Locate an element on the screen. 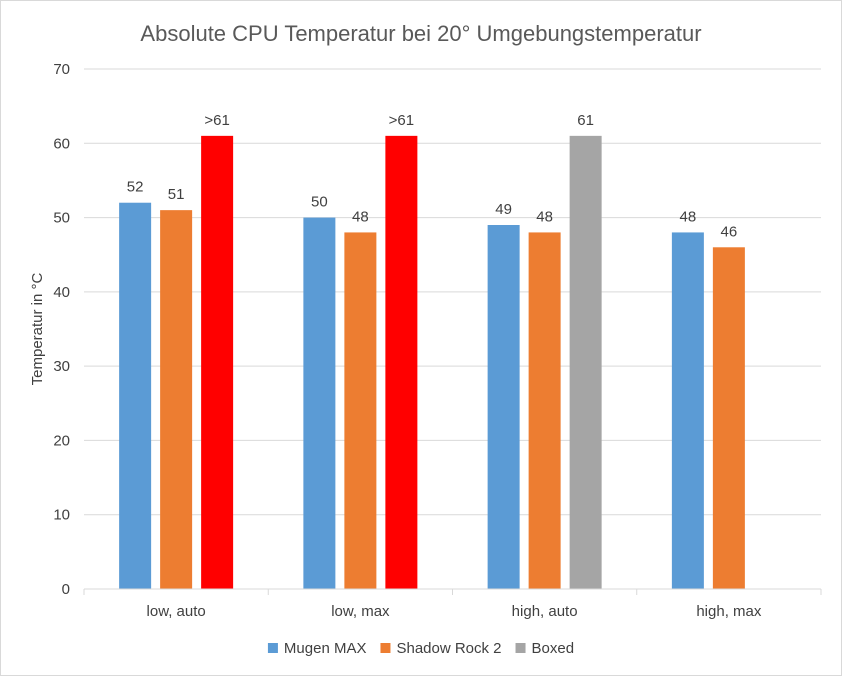 This screenshot has width=842, height=676. x-tick-label: high, auto is located at coordinates (545, 611).